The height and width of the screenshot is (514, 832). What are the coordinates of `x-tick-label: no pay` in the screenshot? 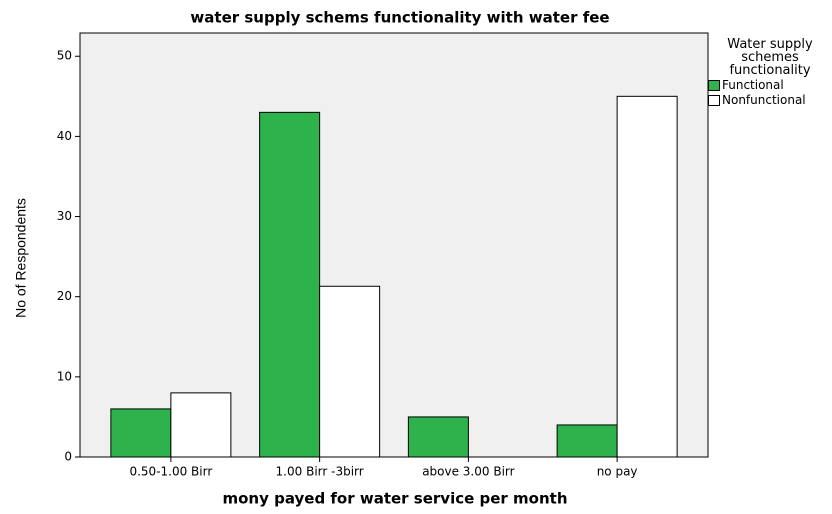 It's located at (617, 472).